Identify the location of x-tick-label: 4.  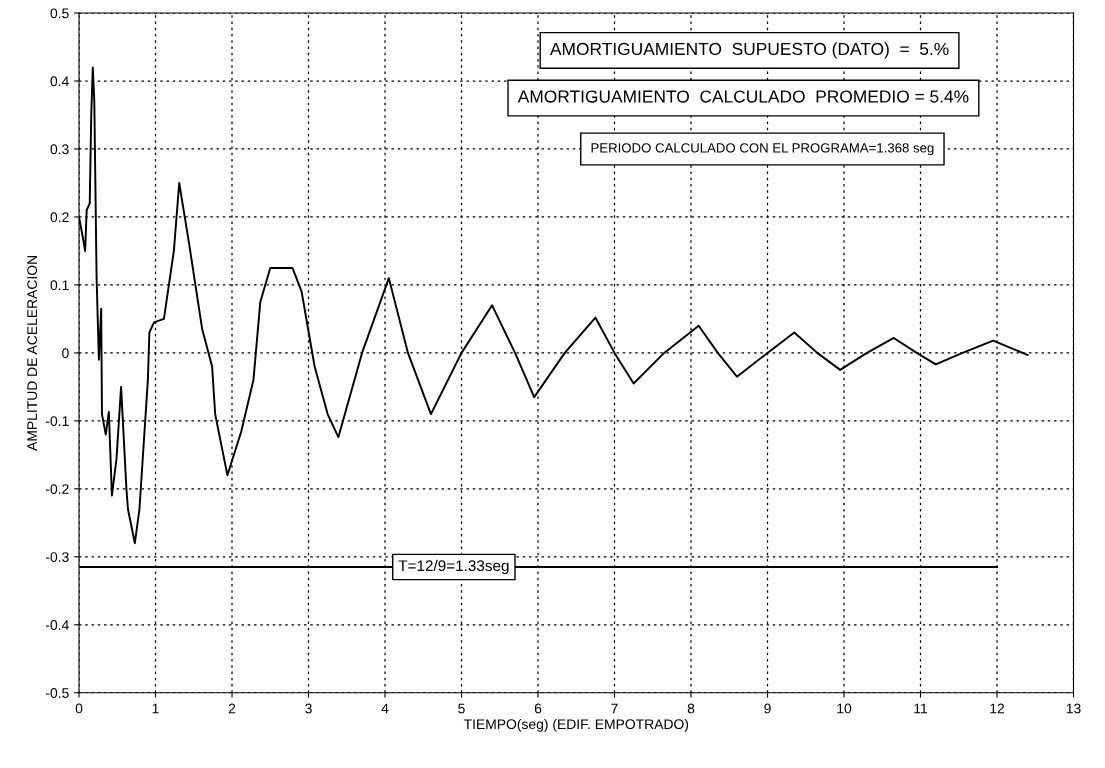
(385, 708).